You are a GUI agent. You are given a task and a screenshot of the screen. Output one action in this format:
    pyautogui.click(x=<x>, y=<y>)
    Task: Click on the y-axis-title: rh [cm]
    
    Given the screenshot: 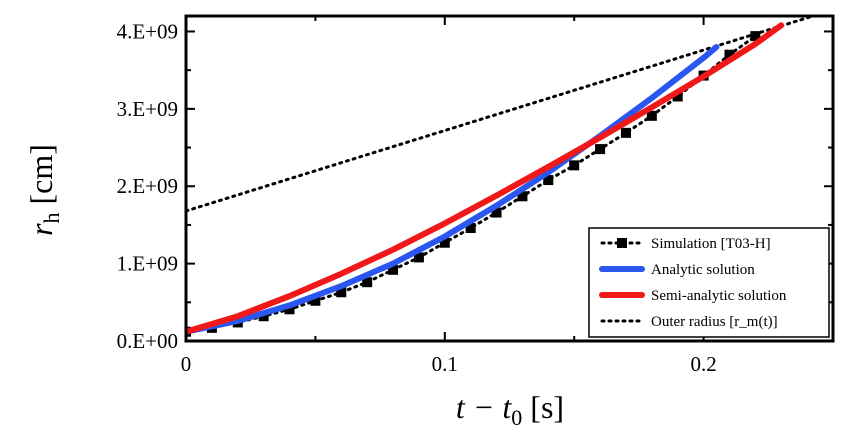 What is the action you would take?
    pyautogui.click(x=43, y=190)
    